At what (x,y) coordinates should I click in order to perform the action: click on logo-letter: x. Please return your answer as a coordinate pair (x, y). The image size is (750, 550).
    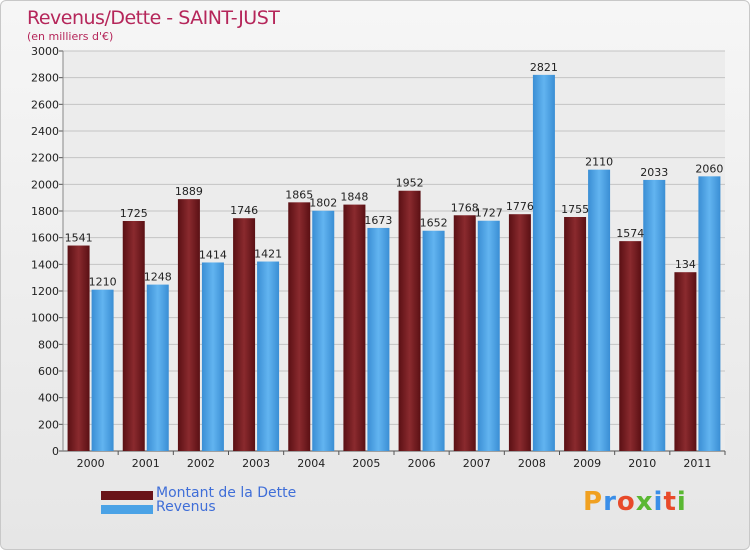
    Looking at the image, I should click on (644, 502).